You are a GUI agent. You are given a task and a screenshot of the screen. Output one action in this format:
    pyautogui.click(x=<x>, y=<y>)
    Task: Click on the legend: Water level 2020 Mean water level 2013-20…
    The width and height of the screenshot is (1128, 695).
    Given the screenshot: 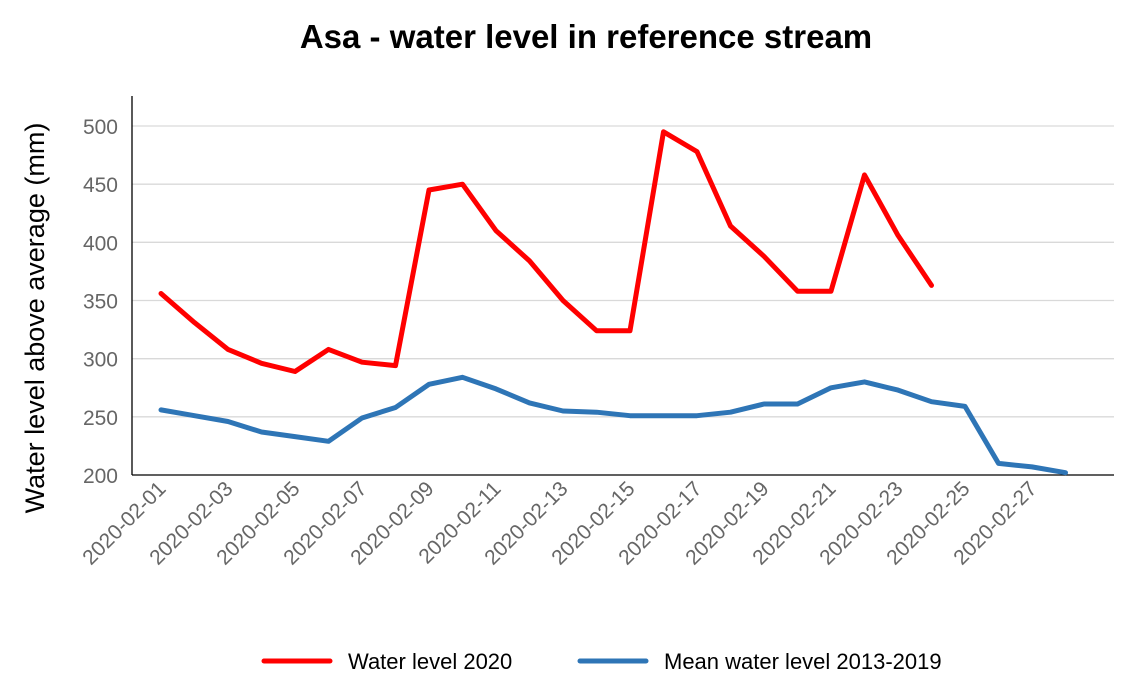 What is the action you would take?
    pyautogui.click(x=601, y=661)
    